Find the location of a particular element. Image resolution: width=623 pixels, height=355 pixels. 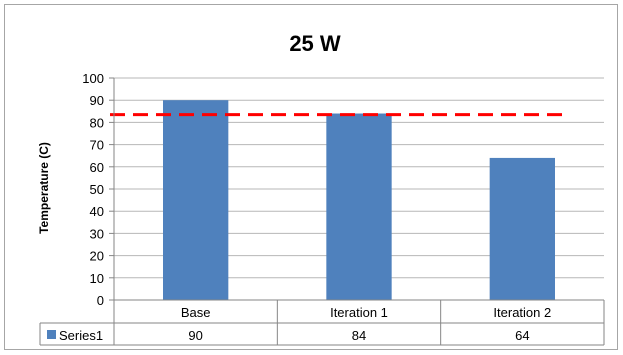

chart-title: 25 W is located at coordinates (315, 43).